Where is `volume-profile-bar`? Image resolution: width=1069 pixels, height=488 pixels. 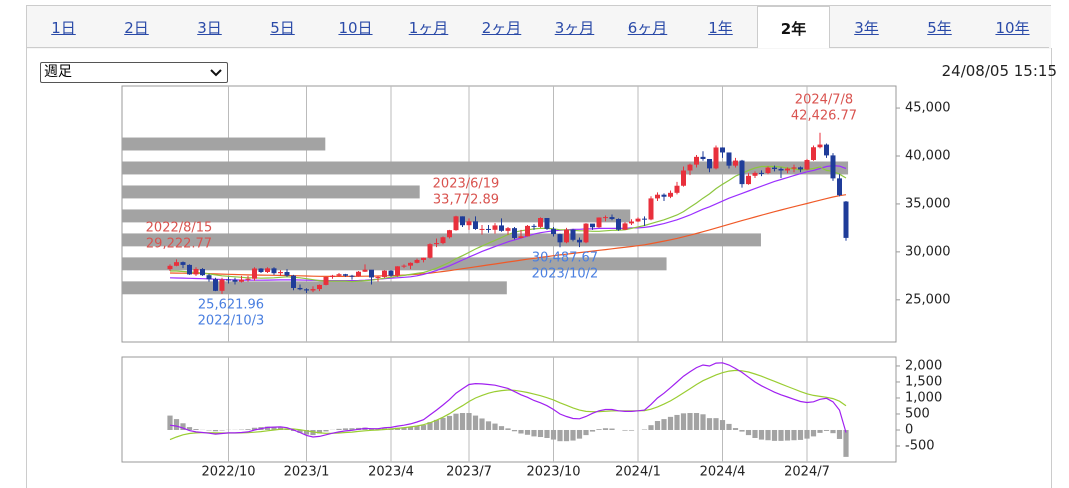
volume-profile-bar is located at coordinates (314, 287).